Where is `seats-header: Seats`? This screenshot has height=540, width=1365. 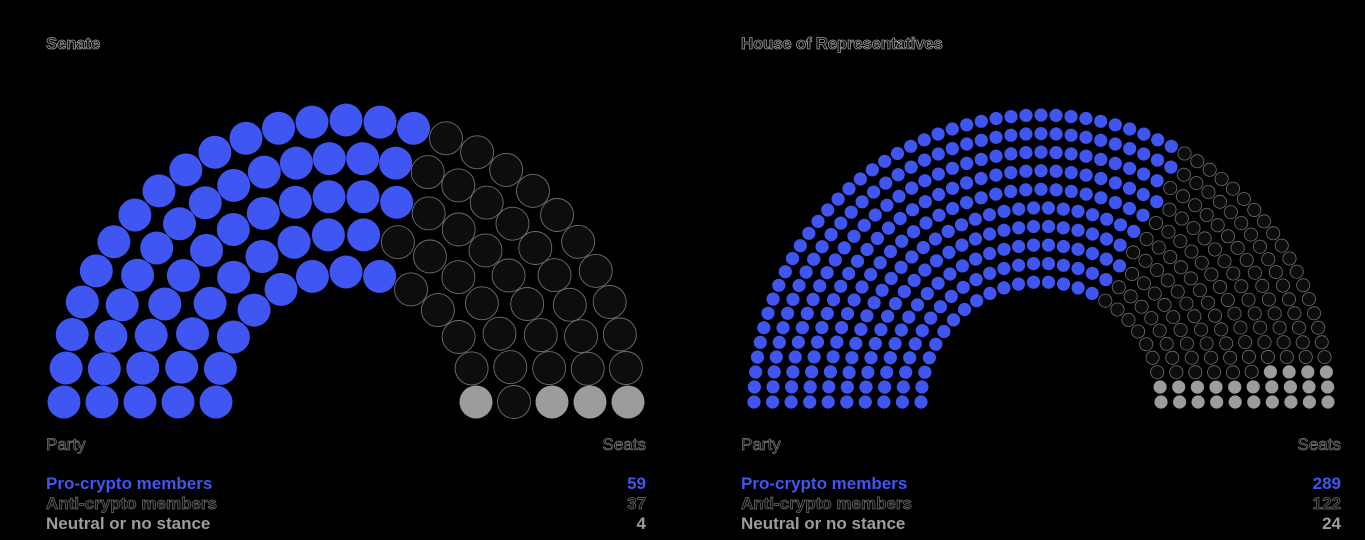
seats-header: Seats is located at coordinates (1319, 445).